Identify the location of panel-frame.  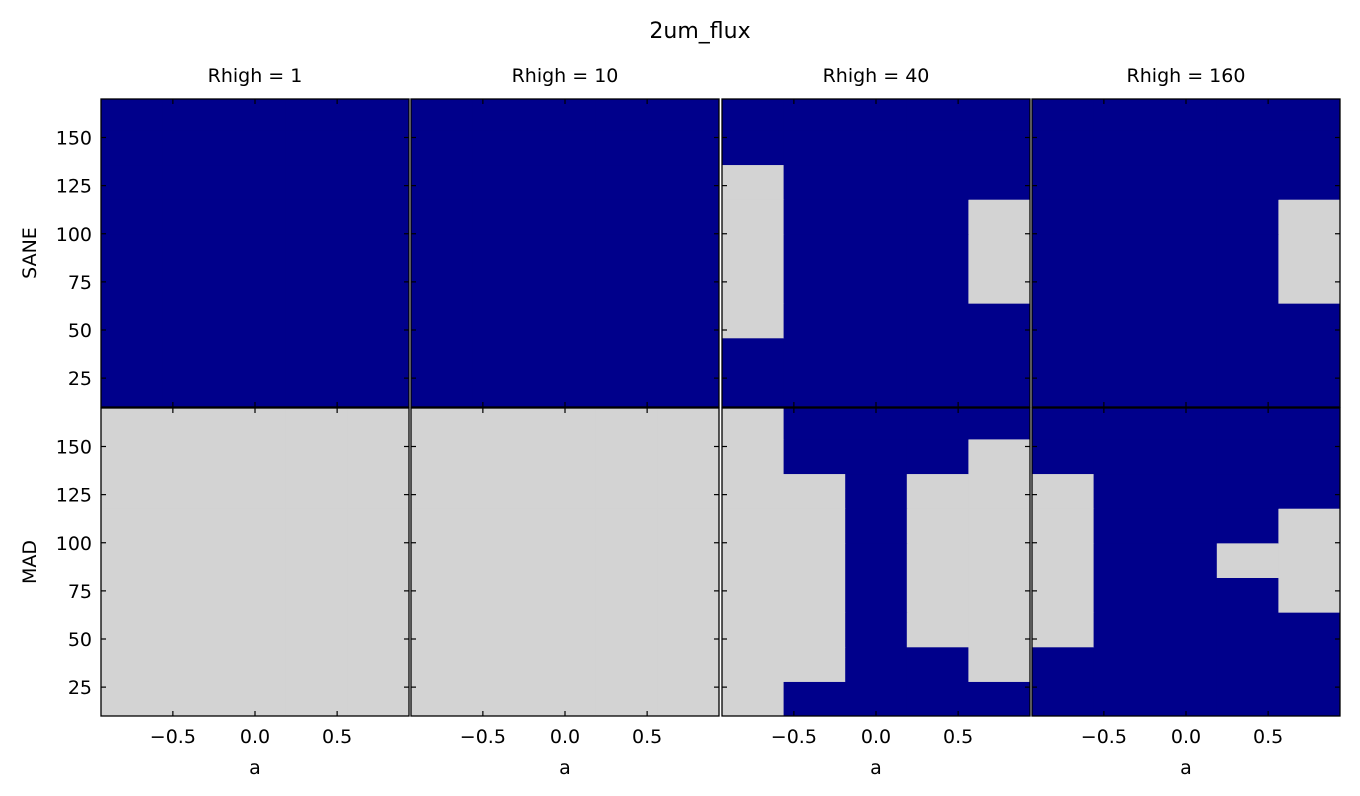
(876, 253).